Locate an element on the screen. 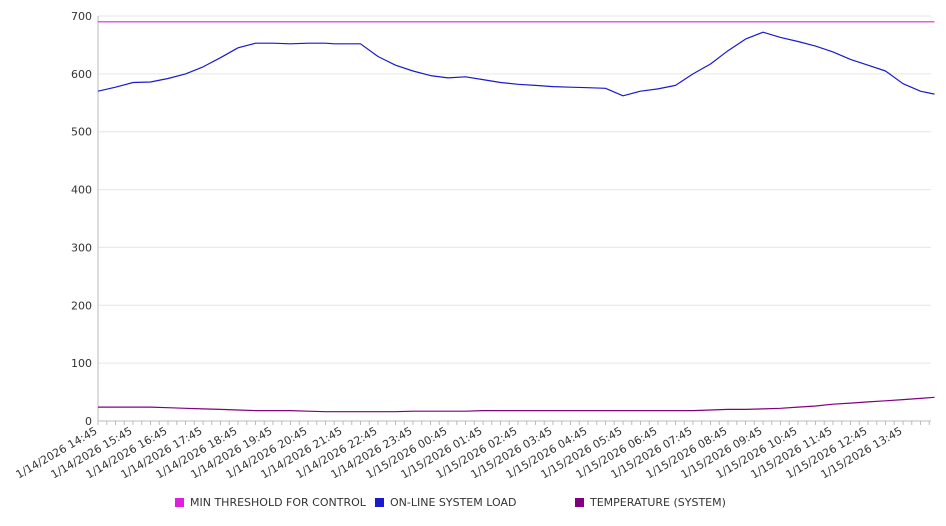 Image resolution: width=946 pixels, height=526 pixels. y-tick-label: 100 is located at coordinates (81, 363).